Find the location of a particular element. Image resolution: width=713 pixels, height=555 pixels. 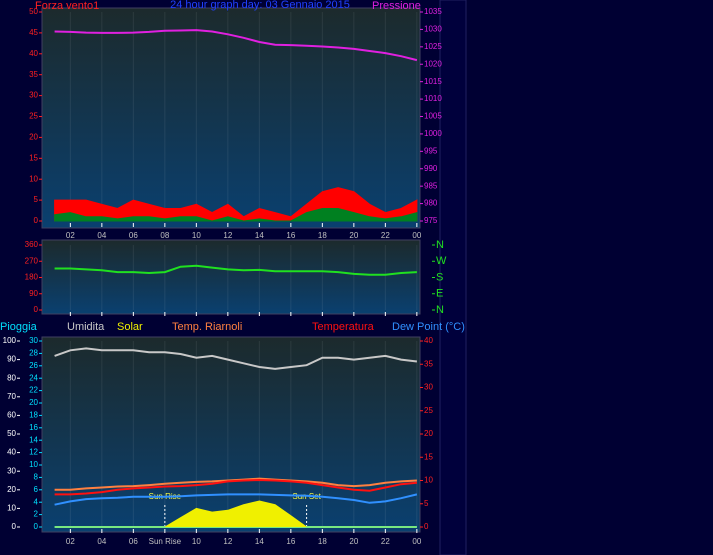

legend-entry: Solar is located at coordinates (130, 327).